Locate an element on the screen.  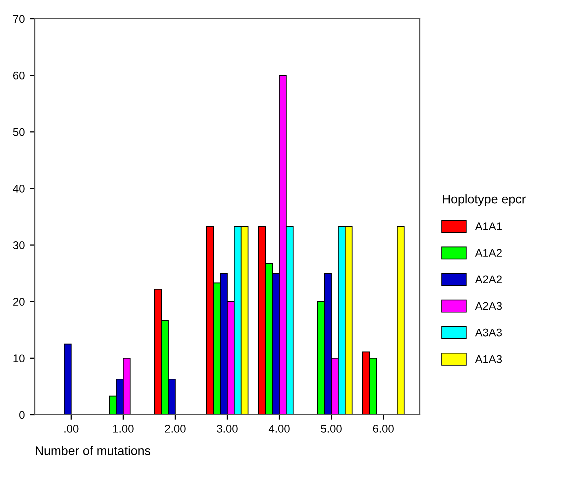
y-tick-label: 60 is located at coordinates (19, 76).